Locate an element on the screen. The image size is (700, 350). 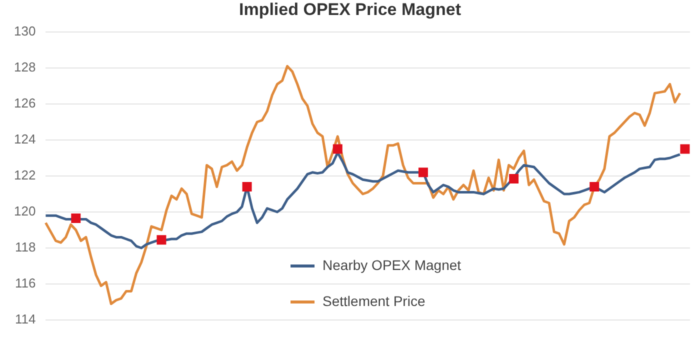
y-tick-label: 126 is located at coordinates (25, 103).